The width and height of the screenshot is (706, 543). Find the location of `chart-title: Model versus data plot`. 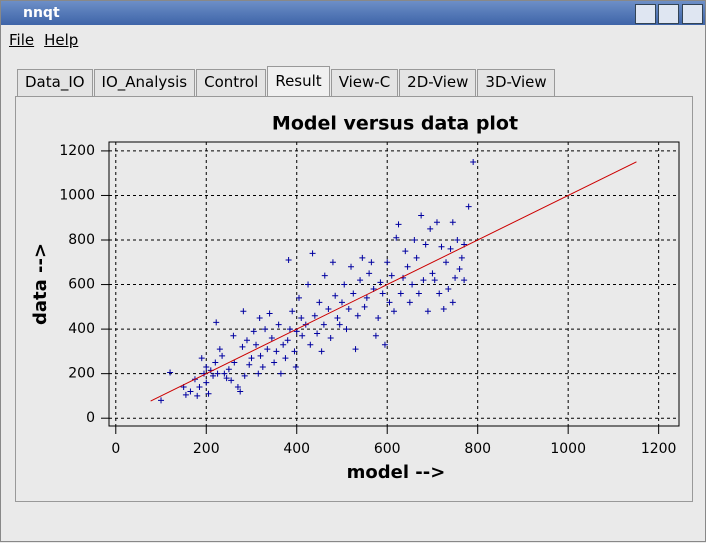

chart-title: Model versus data plot is located at coordinates (395, 124).